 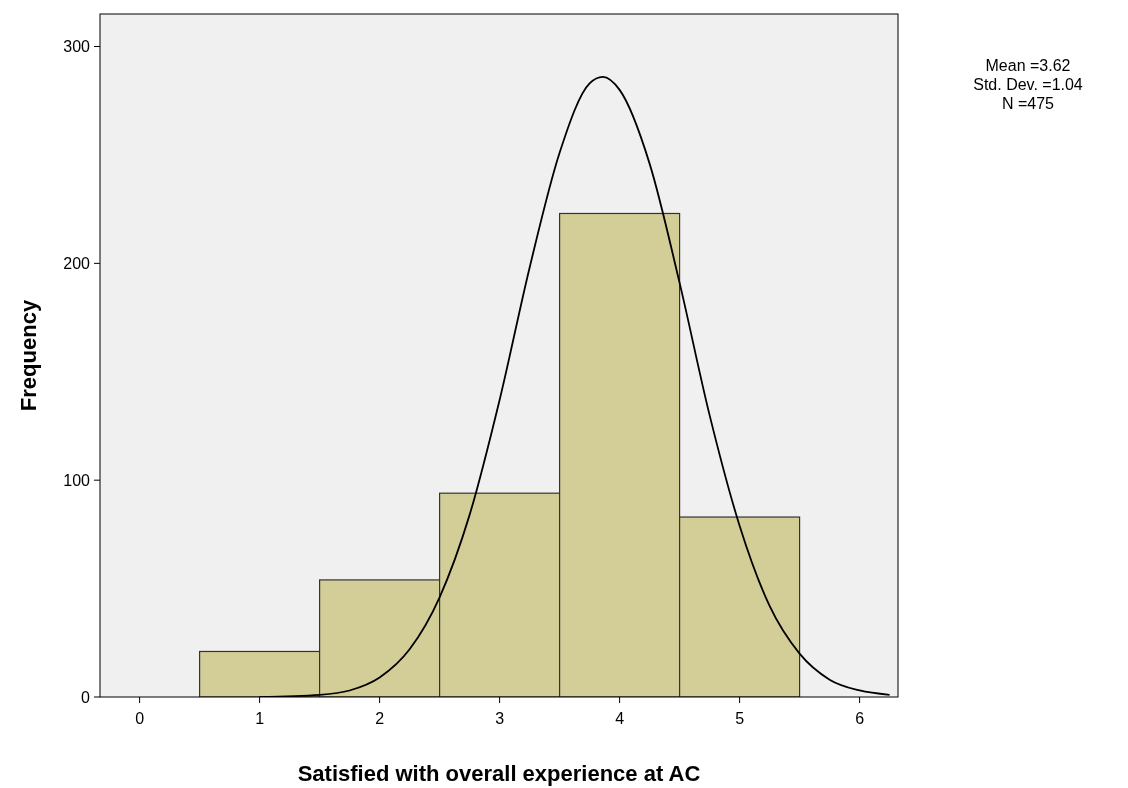 I want to click on x-tick-label: 2, so click(x=380, y=718).